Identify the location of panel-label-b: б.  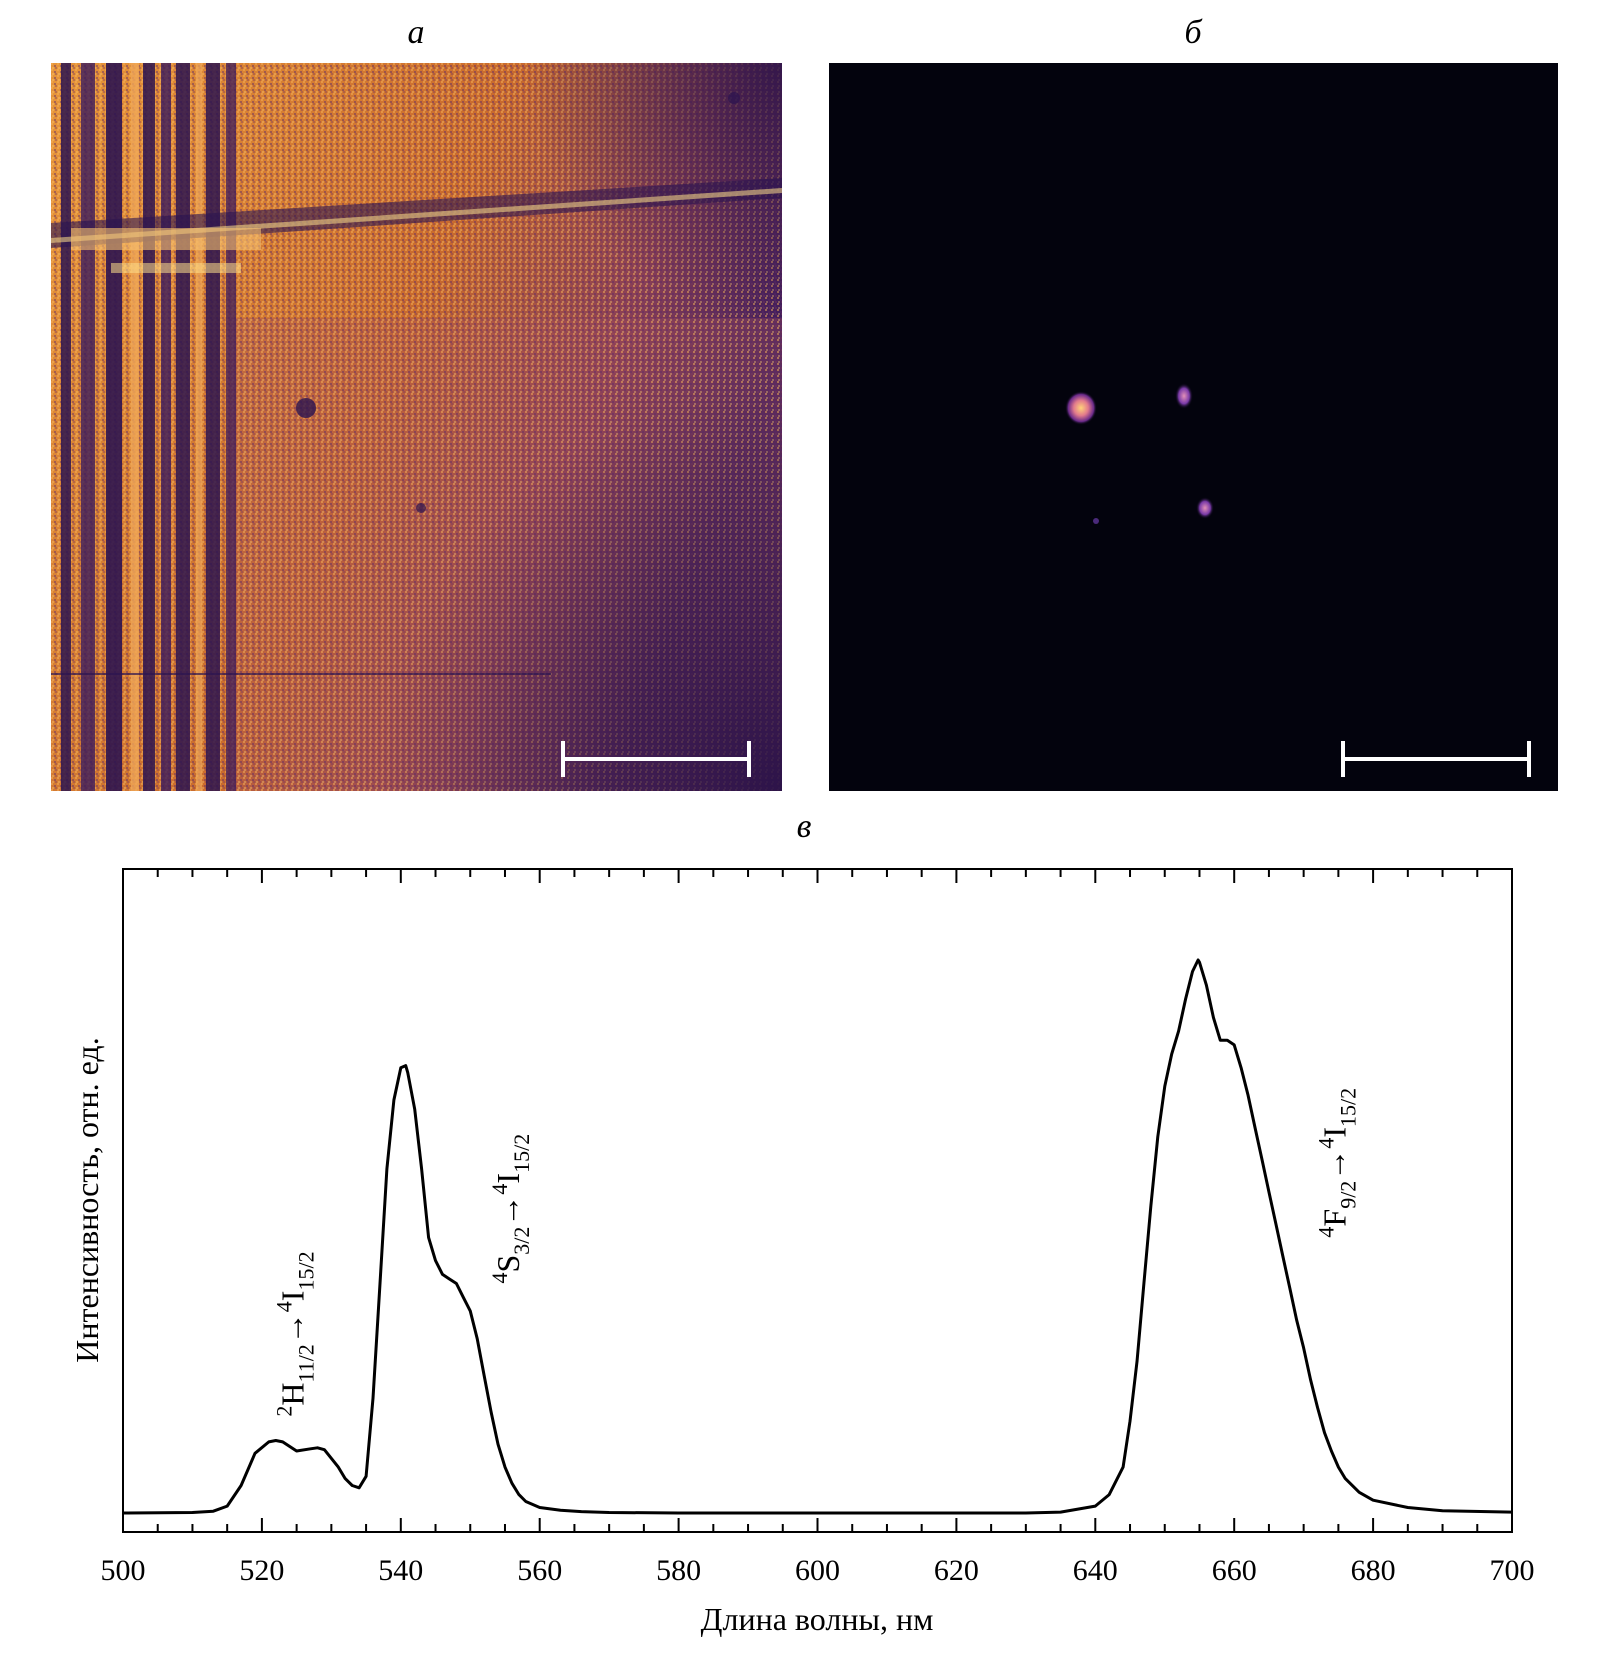
(1193, 32).